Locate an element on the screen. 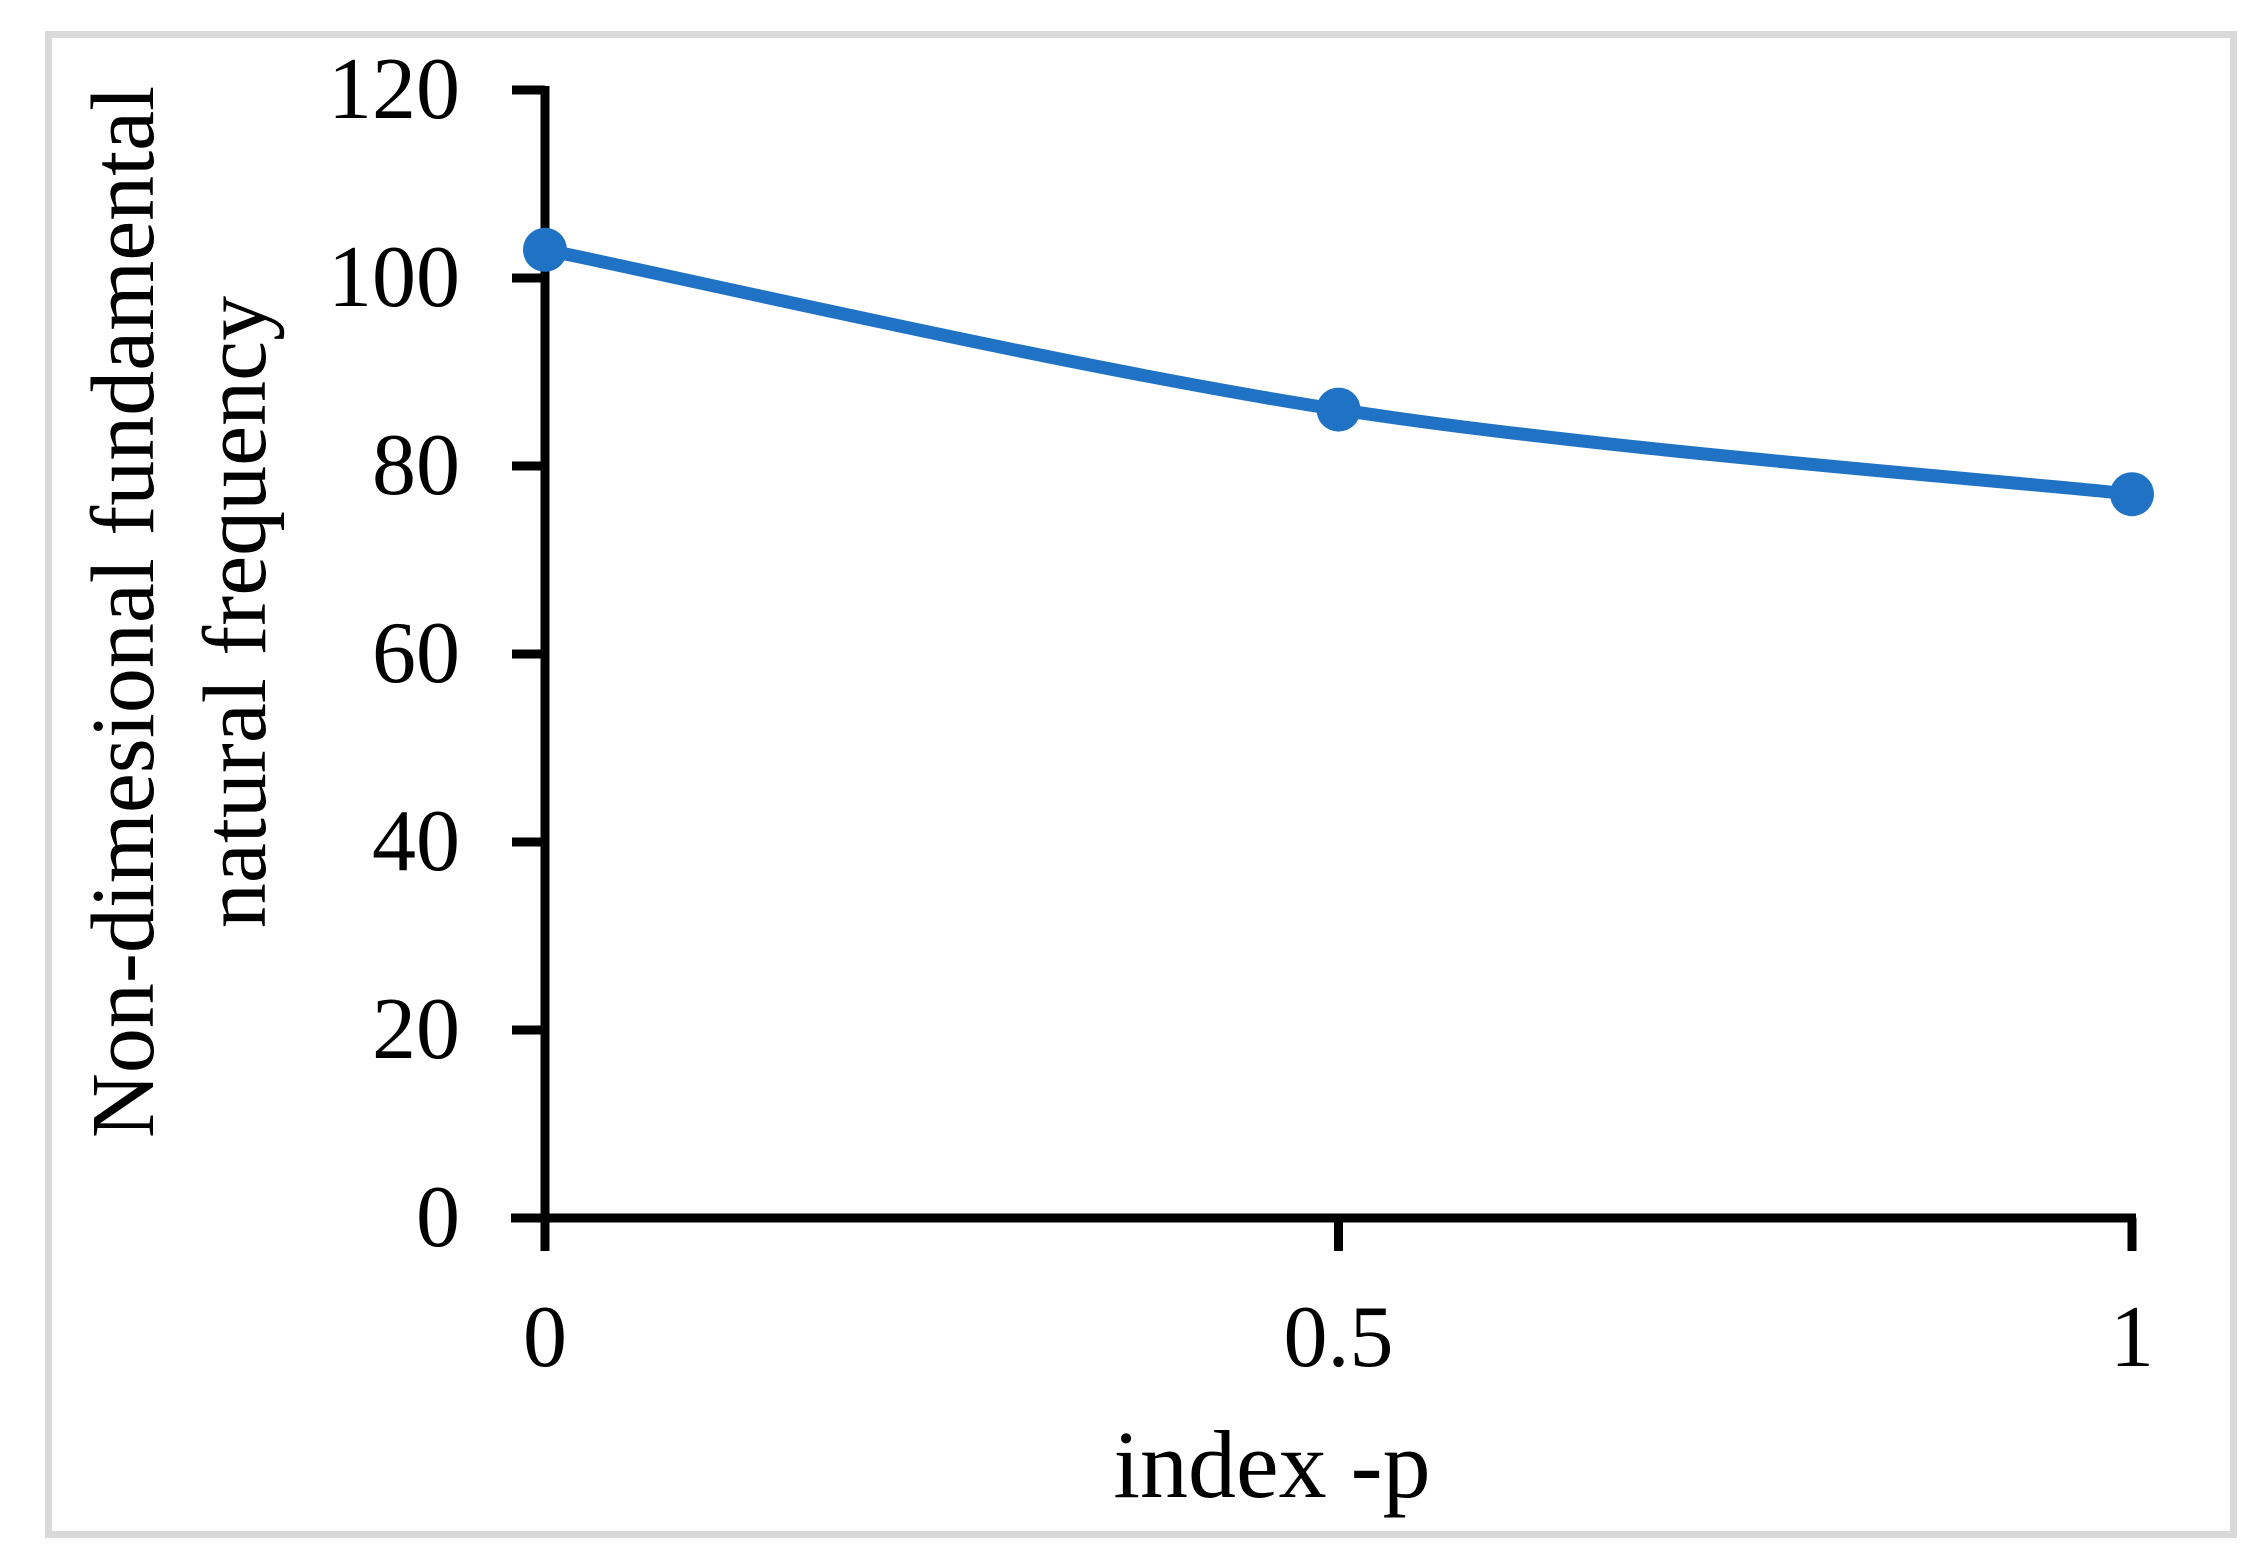 This screenshot has width=2259, height=1564. y-tick-label: 0 is located at coordinates (438, 1217).